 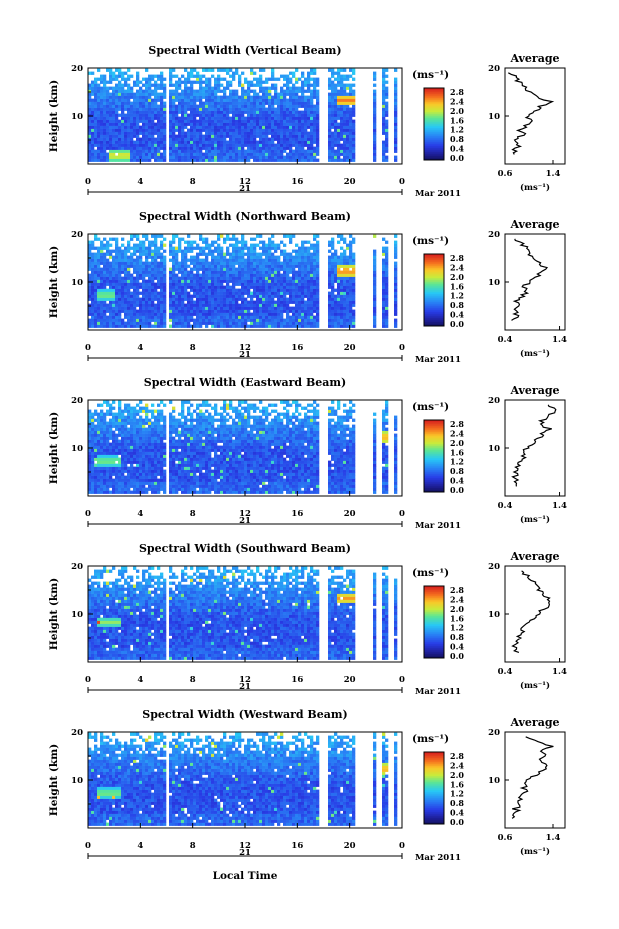 What do you see at coordinates (457, 258) in the screenshot?
I see `colorbar-tick-label: 2.8` at bounding box center [457, 258].